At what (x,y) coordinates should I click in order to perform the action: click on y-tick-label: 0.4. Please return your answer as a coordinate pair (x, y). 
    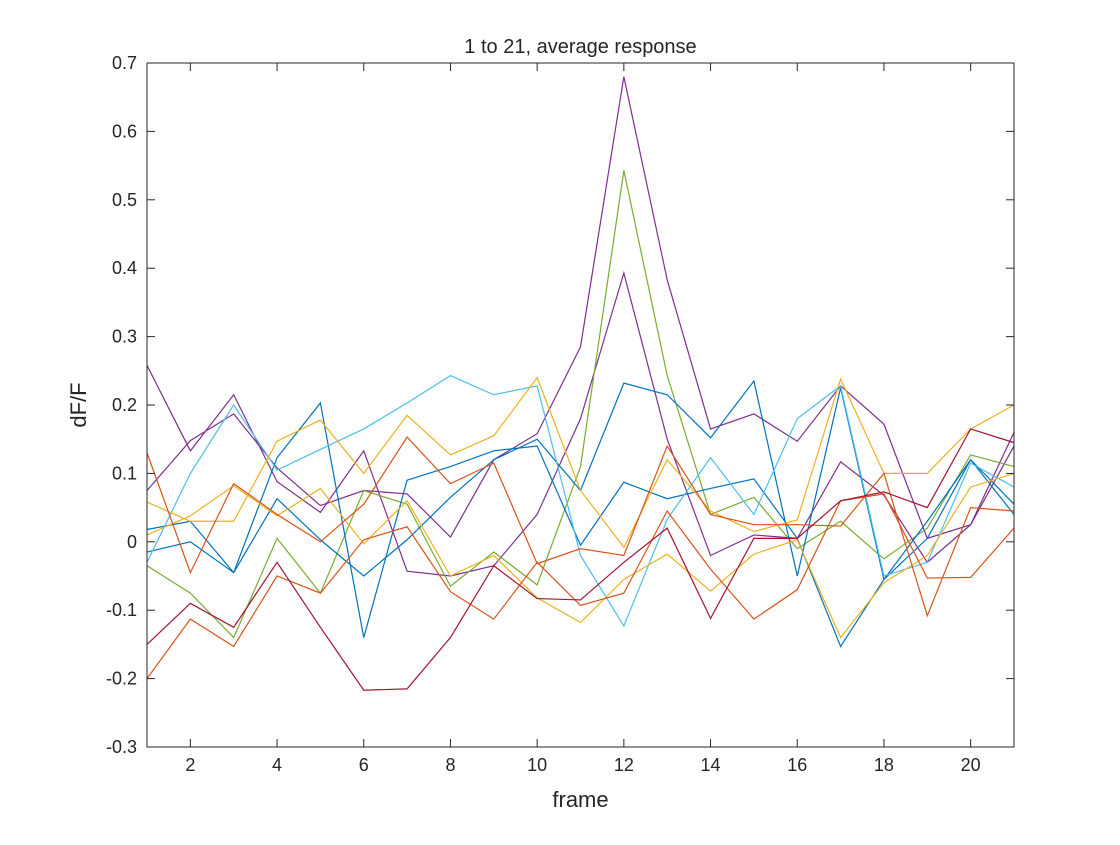
    Looking at the image, I should click on (124, 268).